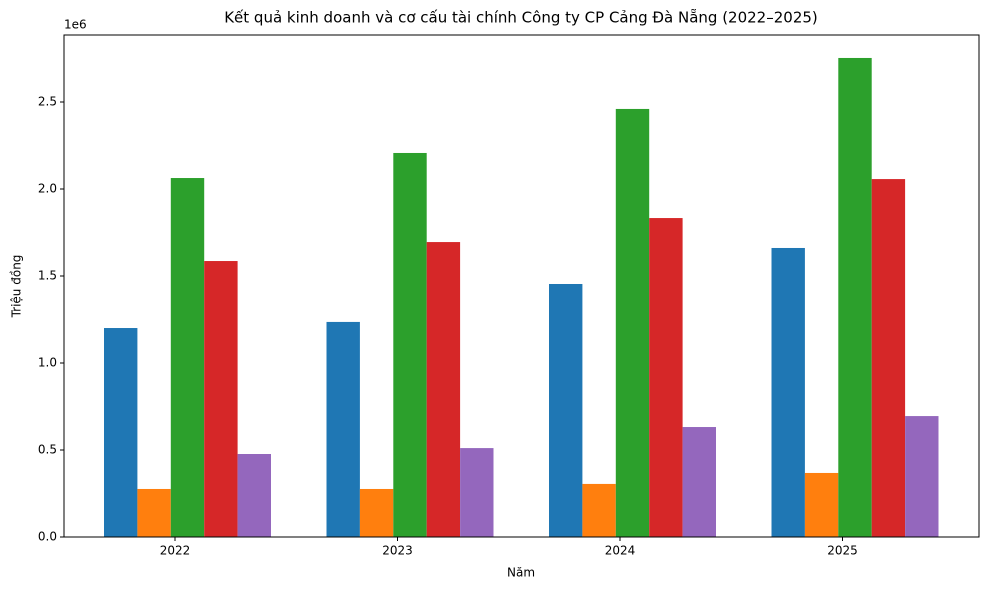 This screenshot has width=989, height=590. Describe the element at coordinates (521, 573) in the screenshot. I see `x-axis-label: Năm` at that location.